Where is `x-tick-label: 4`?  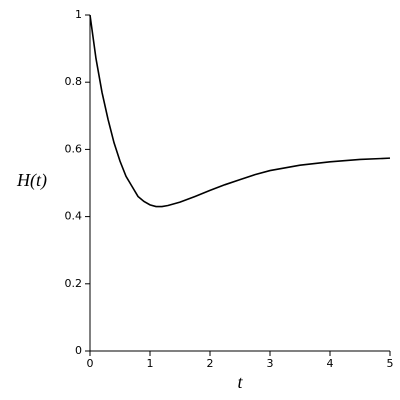
x-tick-label: 4 is located at coordinates (330, 363).